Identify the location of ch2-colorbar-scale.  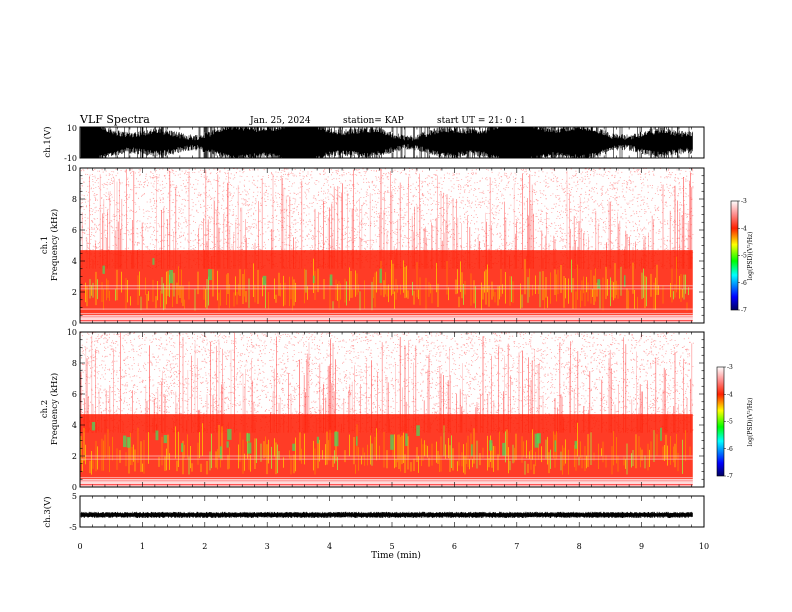
(720, 421).